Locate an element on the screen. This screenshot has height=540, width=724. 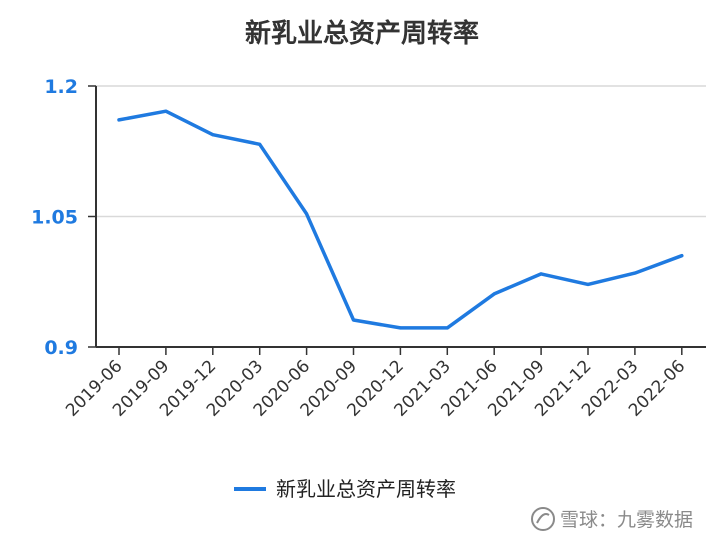
watermark: 雪球：九雾数据 is located at coordinates (612, 519).